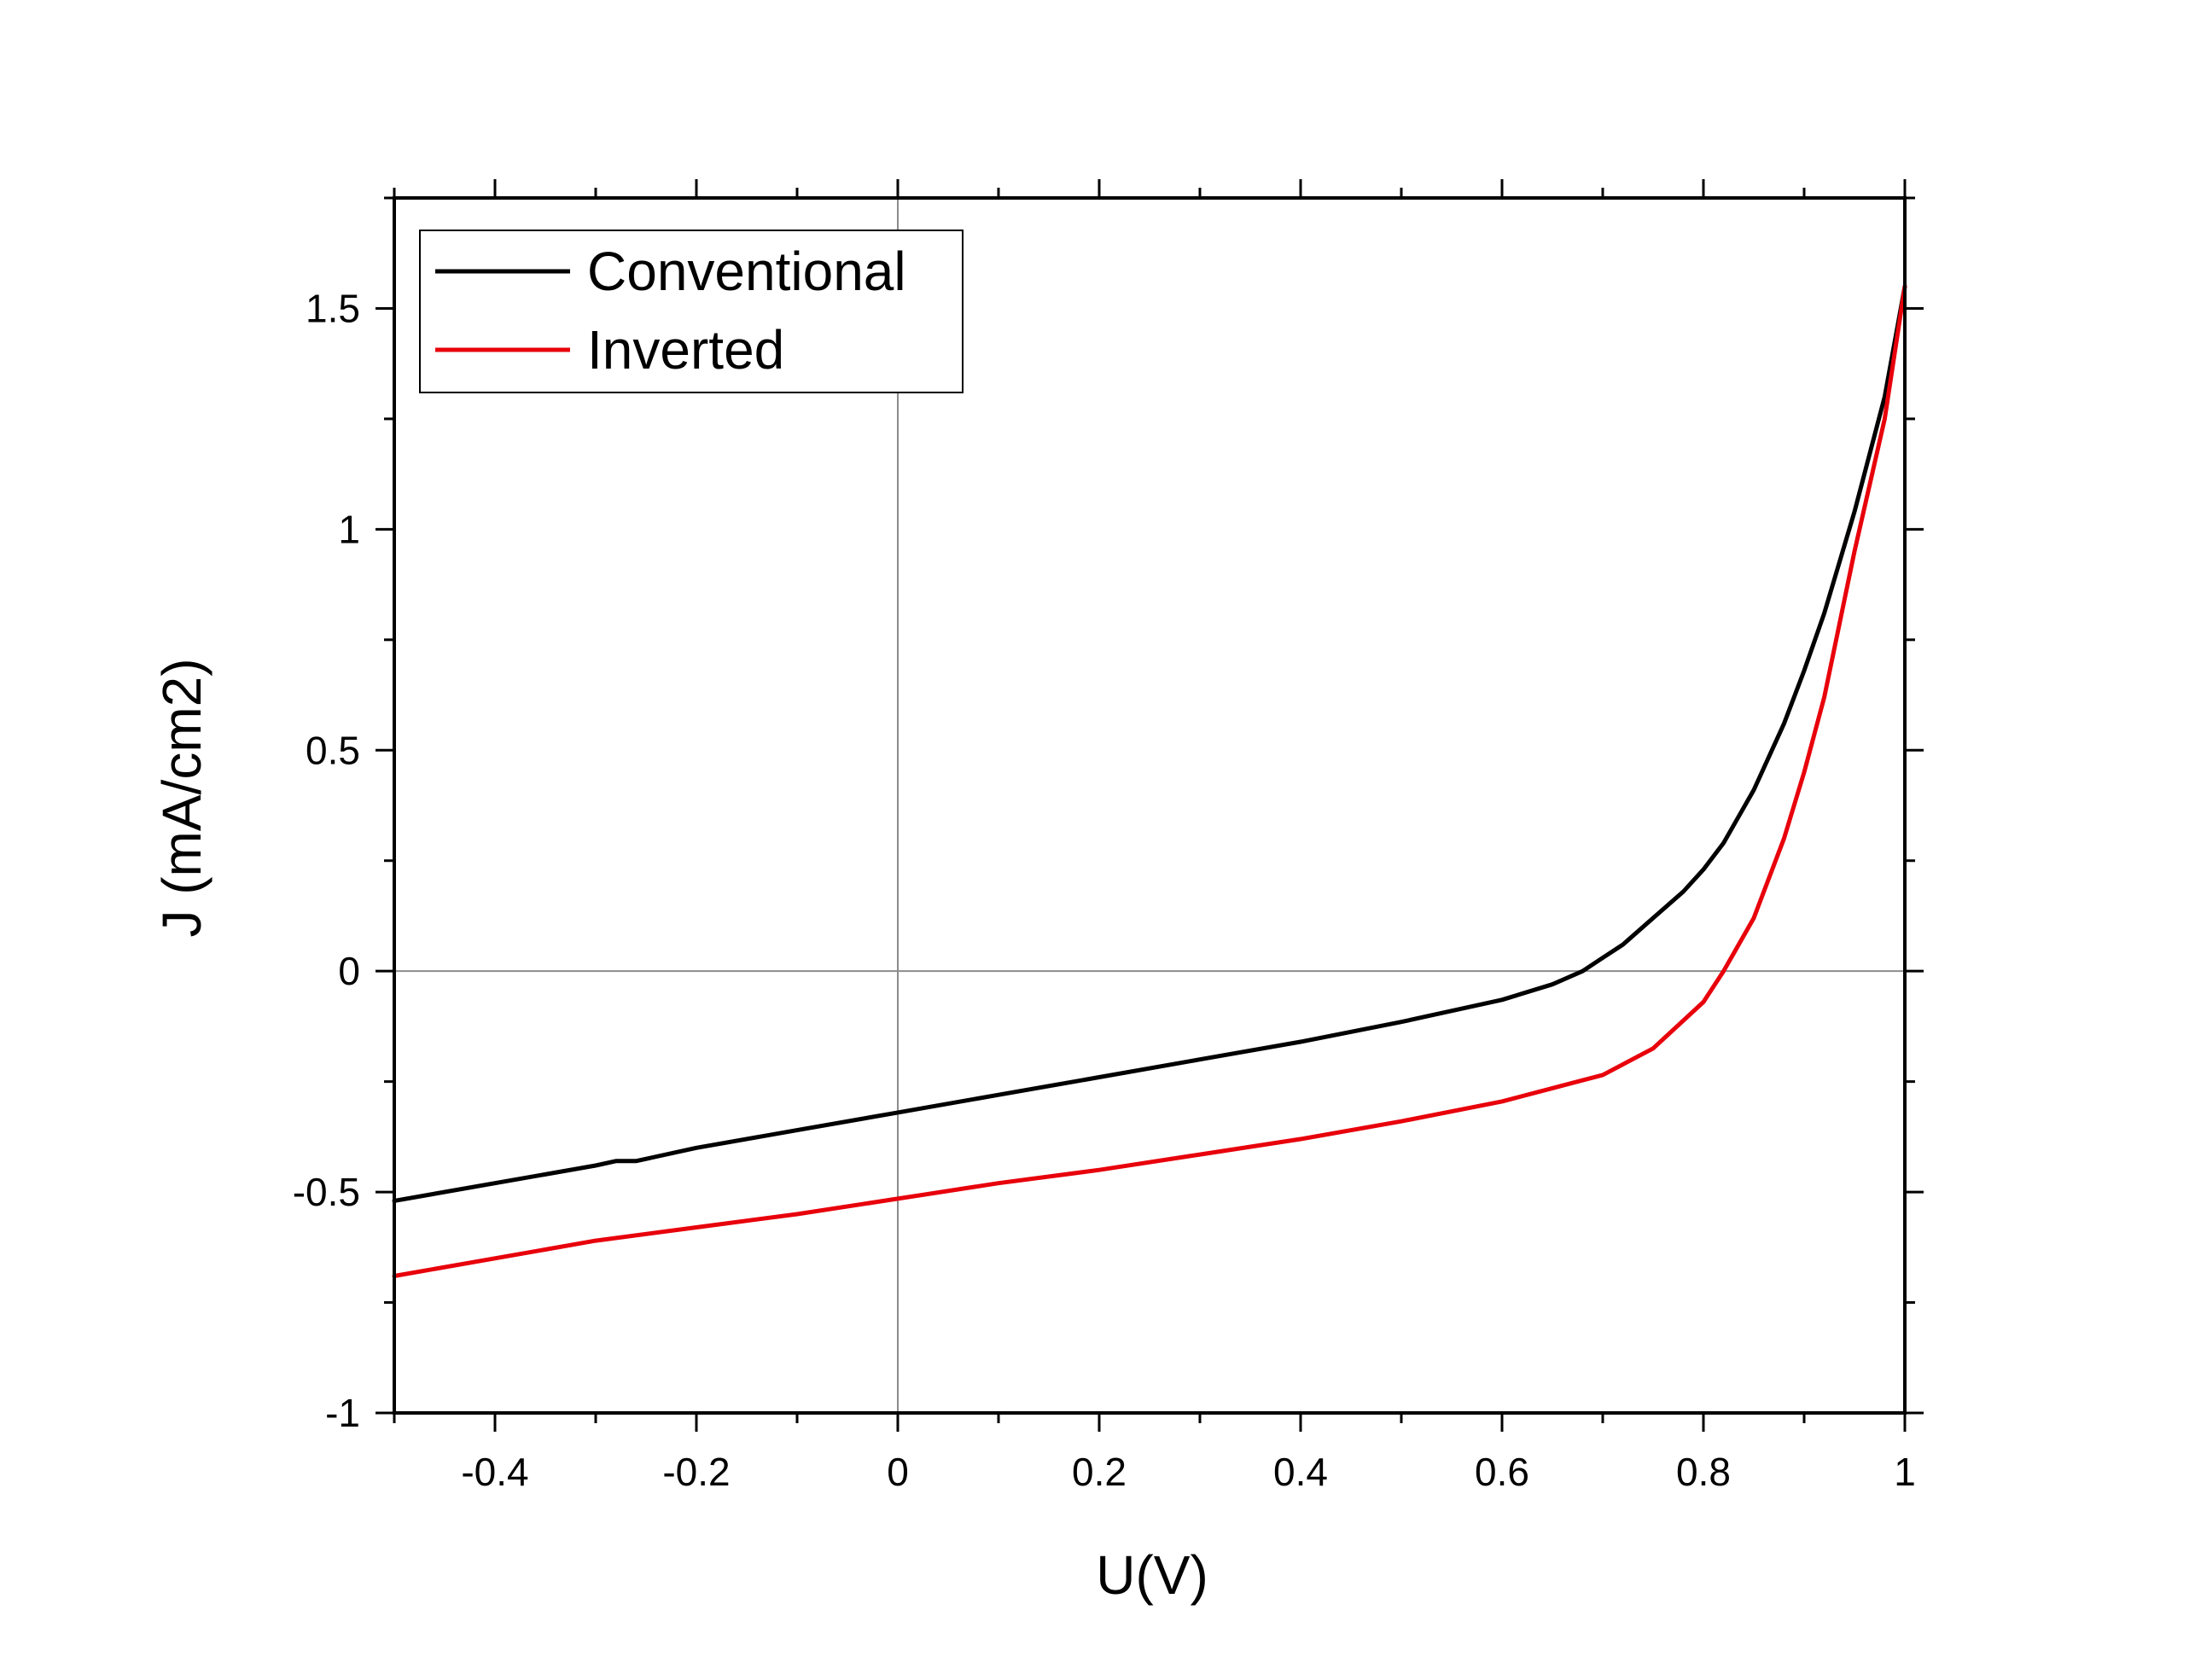 This screenshot has height=1680, width=2195. Describe the element at coordinates (349, 529) in the screenshot. I see `y-tick-label: 1` at that location.